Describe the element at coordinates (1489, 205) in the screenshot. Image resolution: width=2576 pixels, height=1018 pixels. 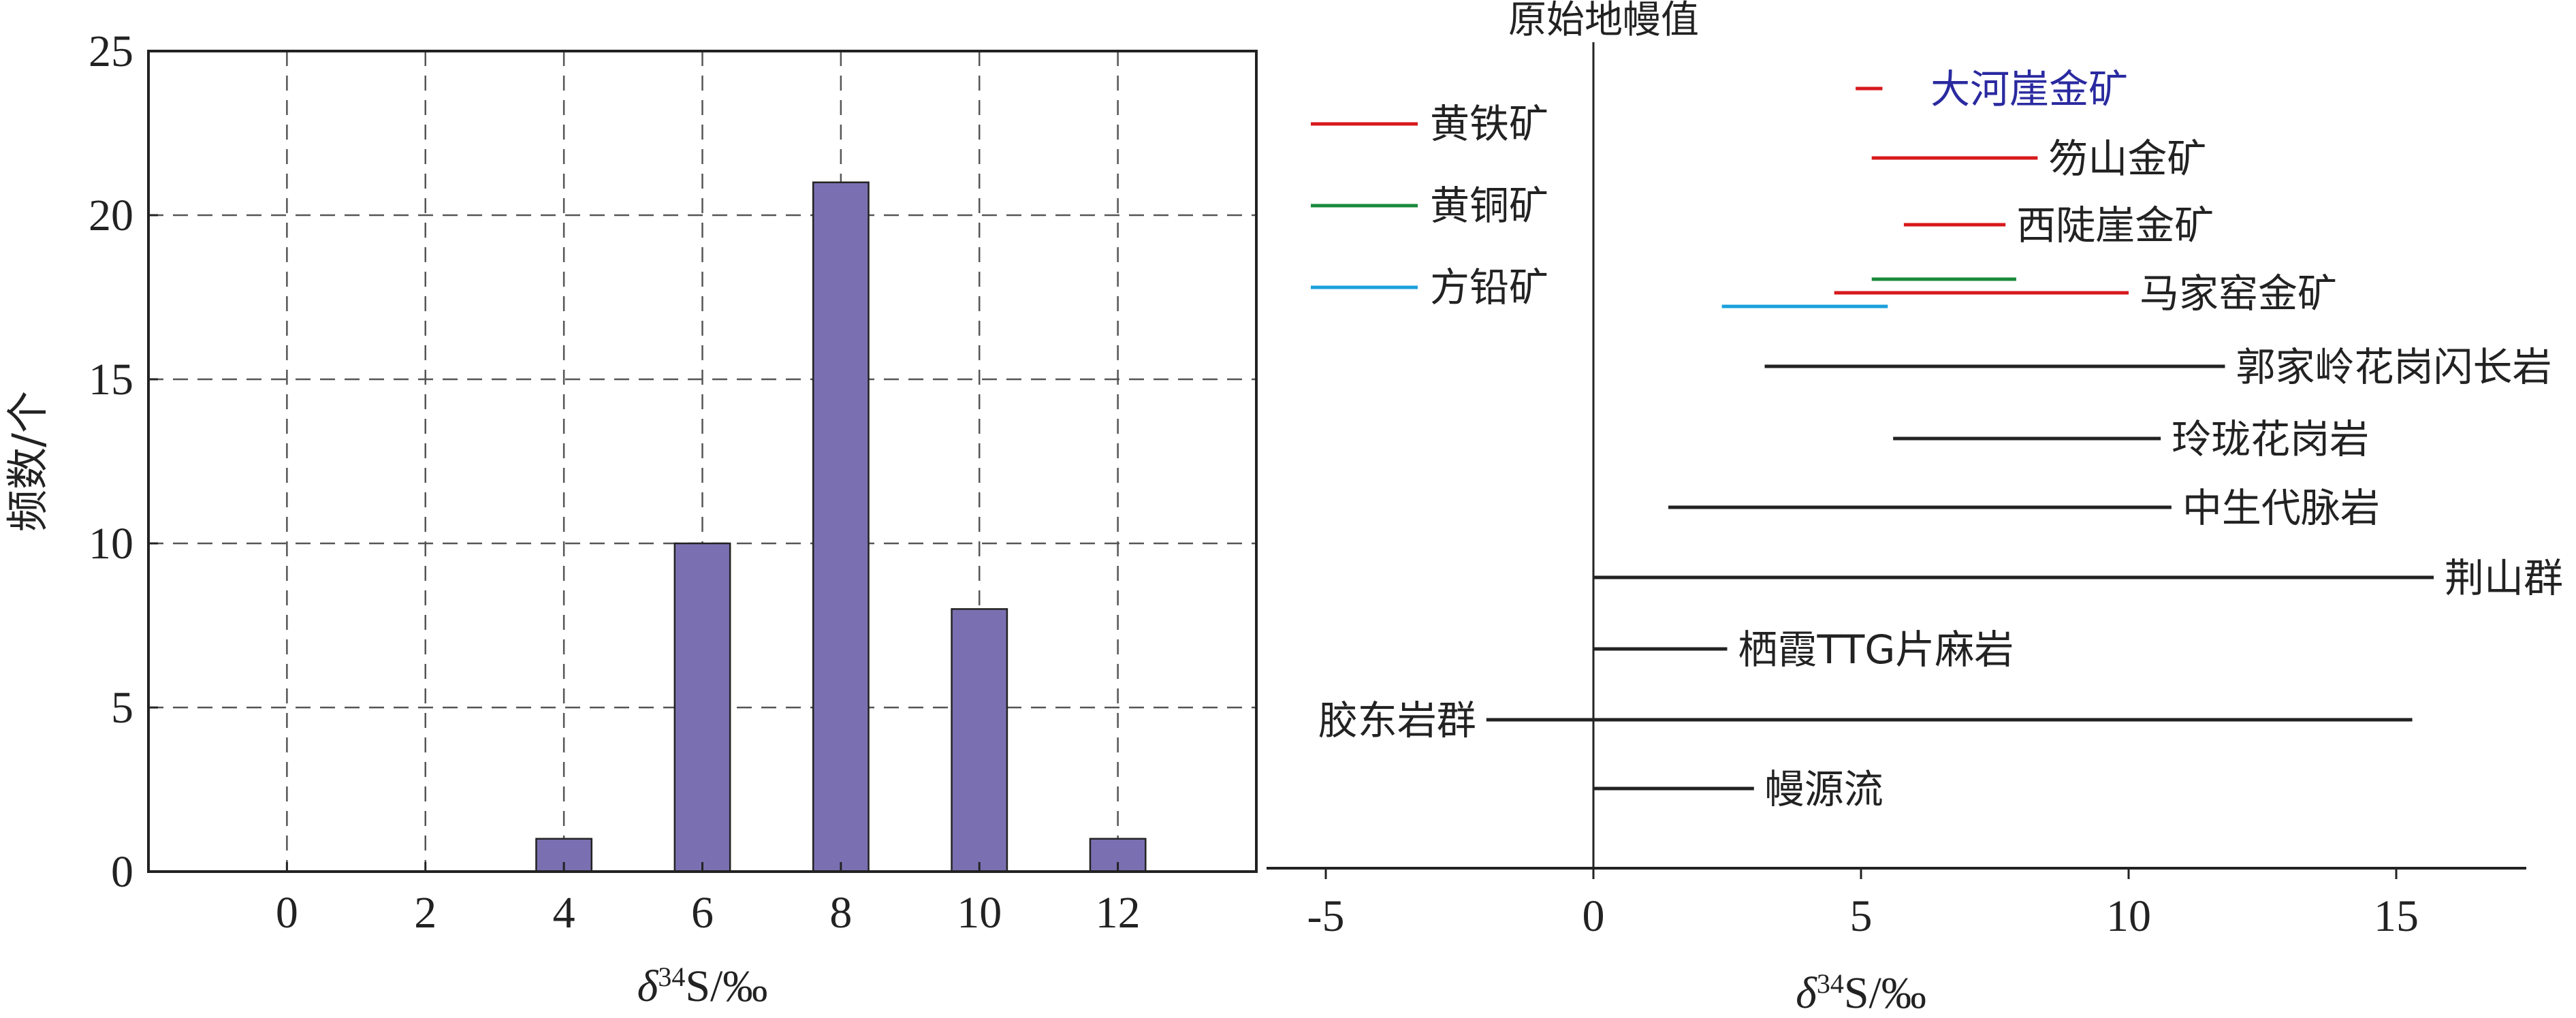
I see `legend-label-2: 黄铜矿` at that location.